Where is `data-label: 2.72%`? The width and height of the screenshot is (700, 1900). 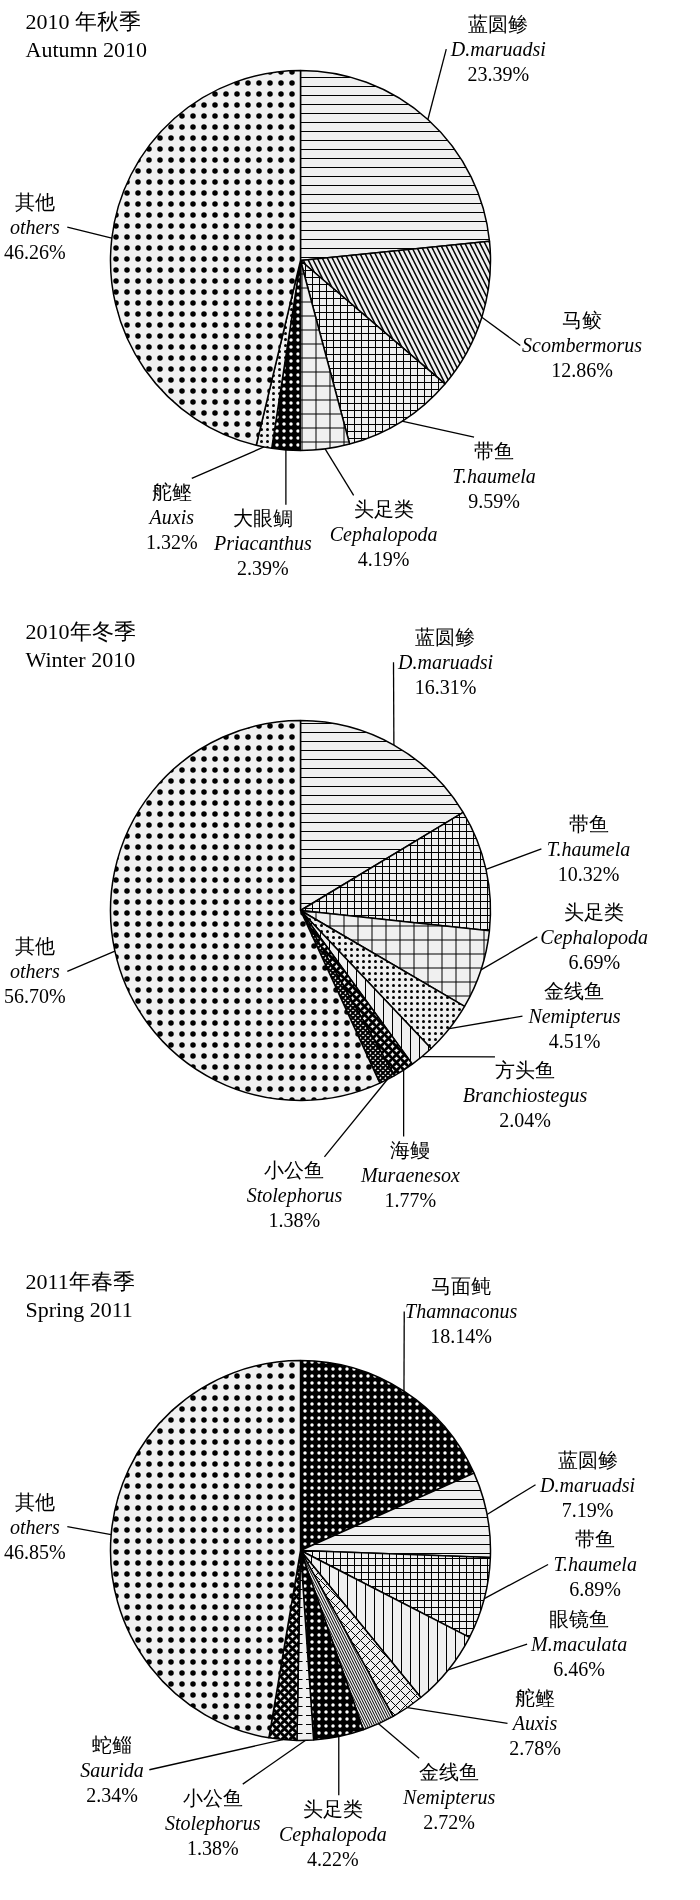 data-label: 2.72% is located at coordinates (449, 1821).